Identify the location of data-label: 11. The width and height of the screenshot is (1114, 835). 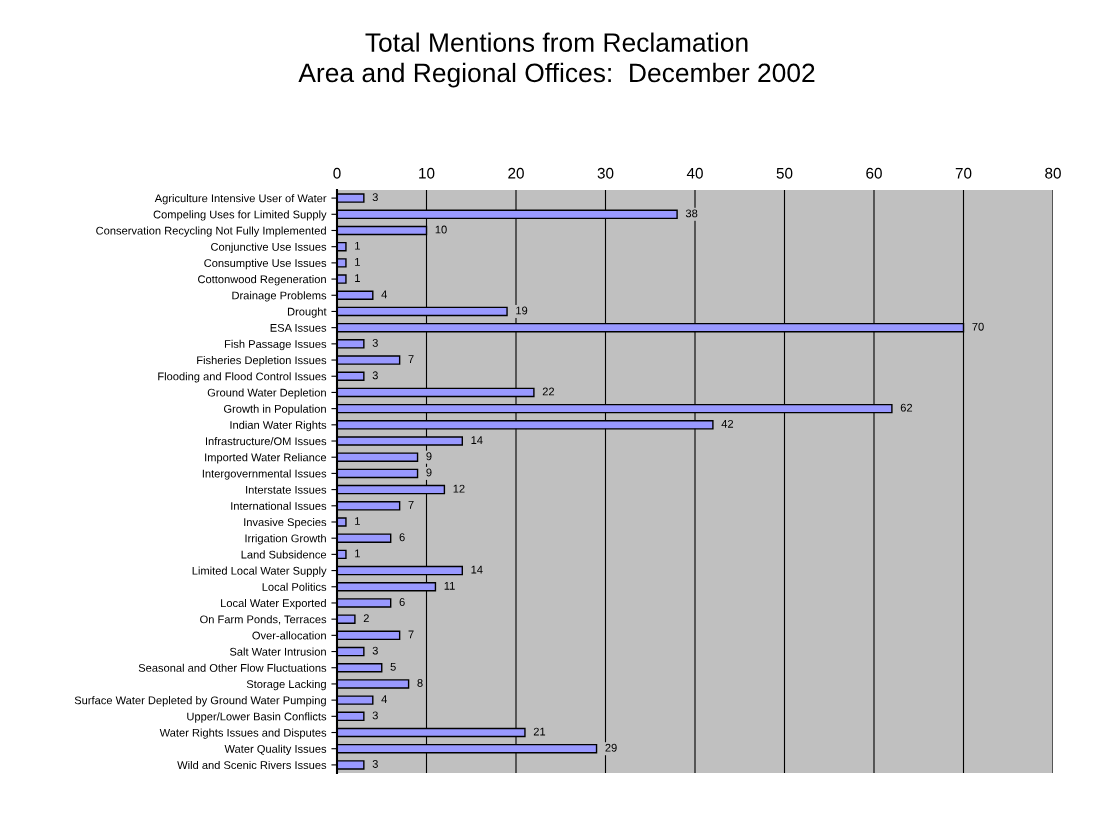
(449, 585).